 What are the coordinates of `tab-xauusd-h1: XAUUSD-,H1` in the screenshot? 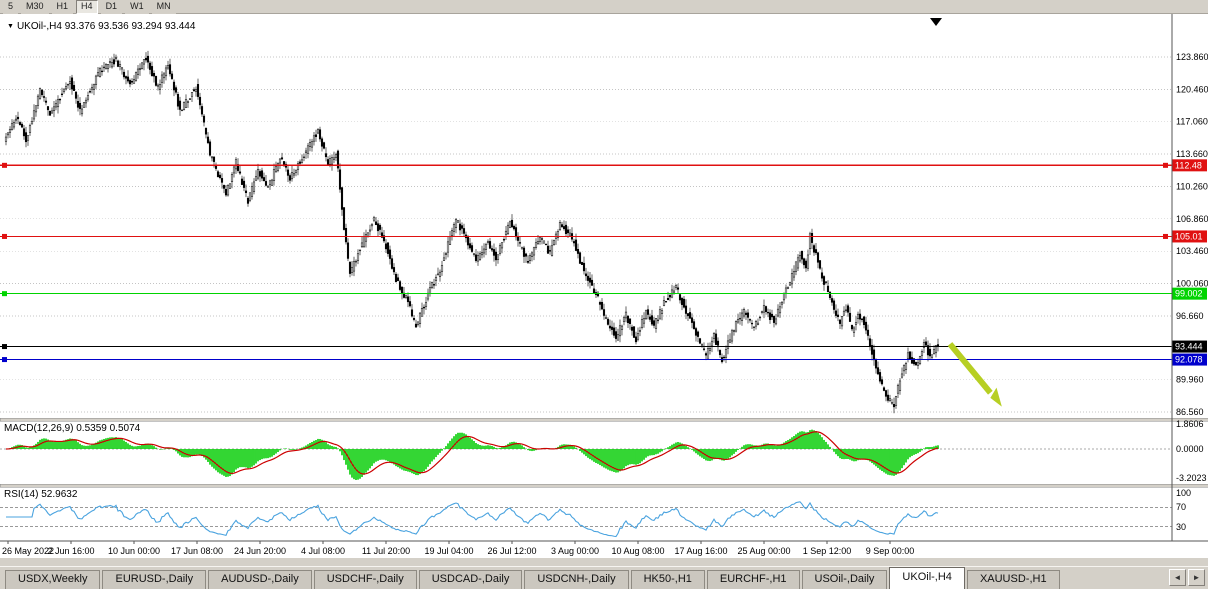 It's located at (1013, 579).